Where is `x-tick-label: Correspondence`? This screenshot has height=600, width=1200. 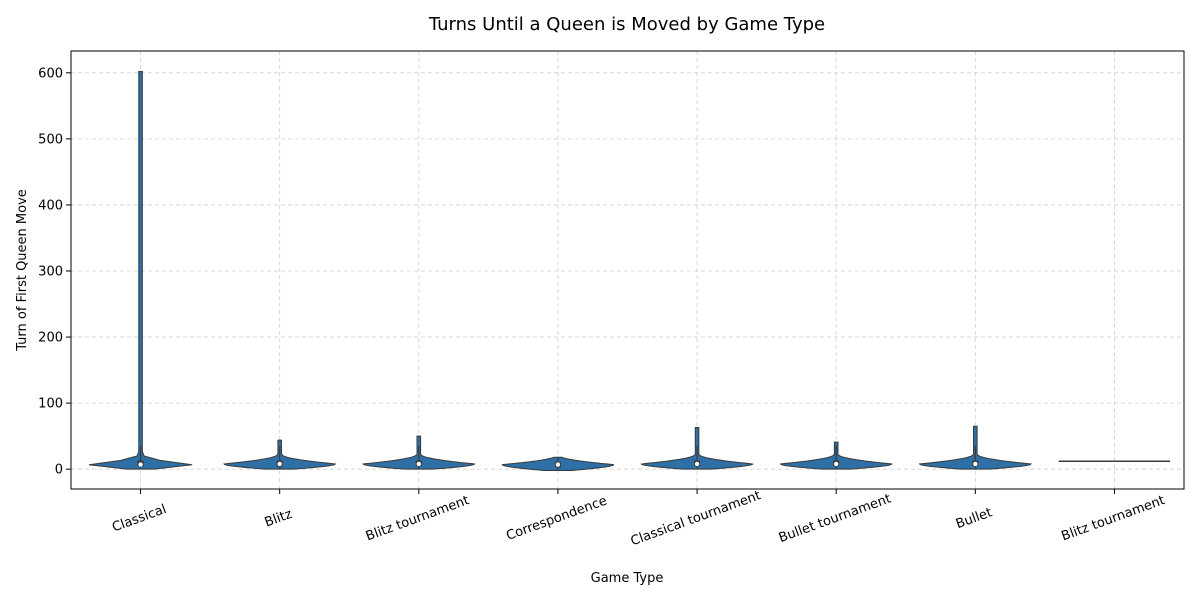
x-tick-label: Correspondence is located at coordinates (556, 519).